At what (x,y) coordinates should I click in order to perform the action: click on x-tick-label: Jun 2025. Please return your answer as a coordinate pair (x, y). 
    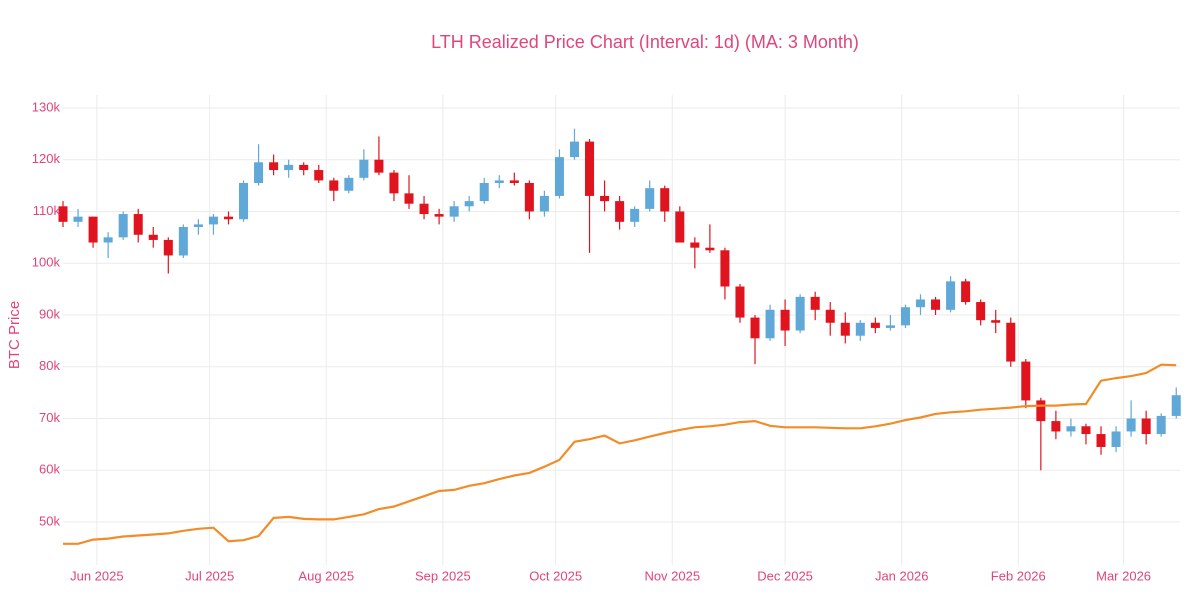
    Looking at the image, I should click on (97, 575).